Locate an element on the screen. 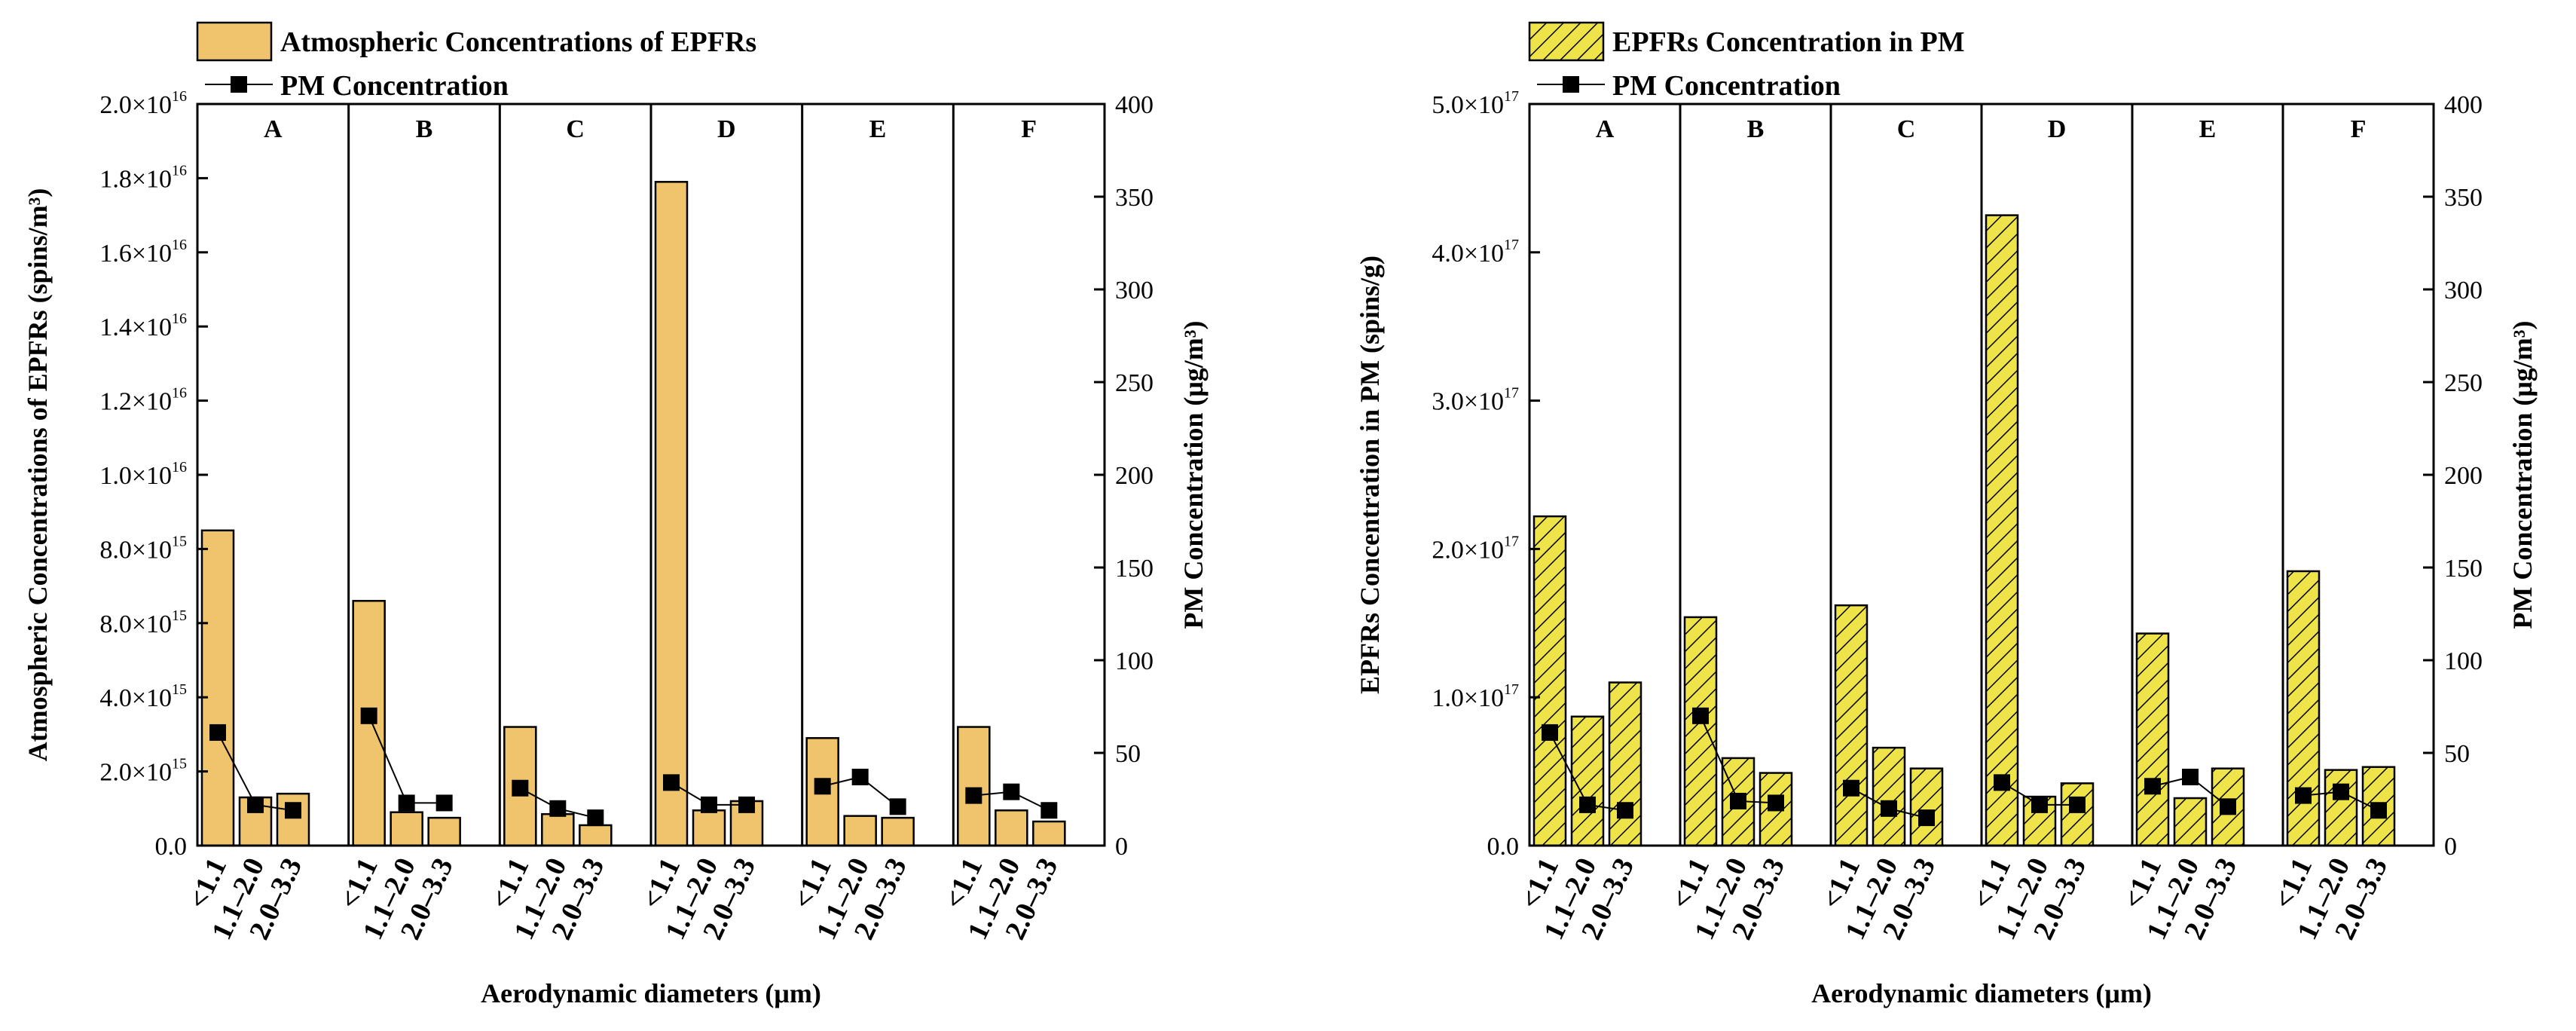  right-tick-label: 250 is located at coordinates (2463, 383).